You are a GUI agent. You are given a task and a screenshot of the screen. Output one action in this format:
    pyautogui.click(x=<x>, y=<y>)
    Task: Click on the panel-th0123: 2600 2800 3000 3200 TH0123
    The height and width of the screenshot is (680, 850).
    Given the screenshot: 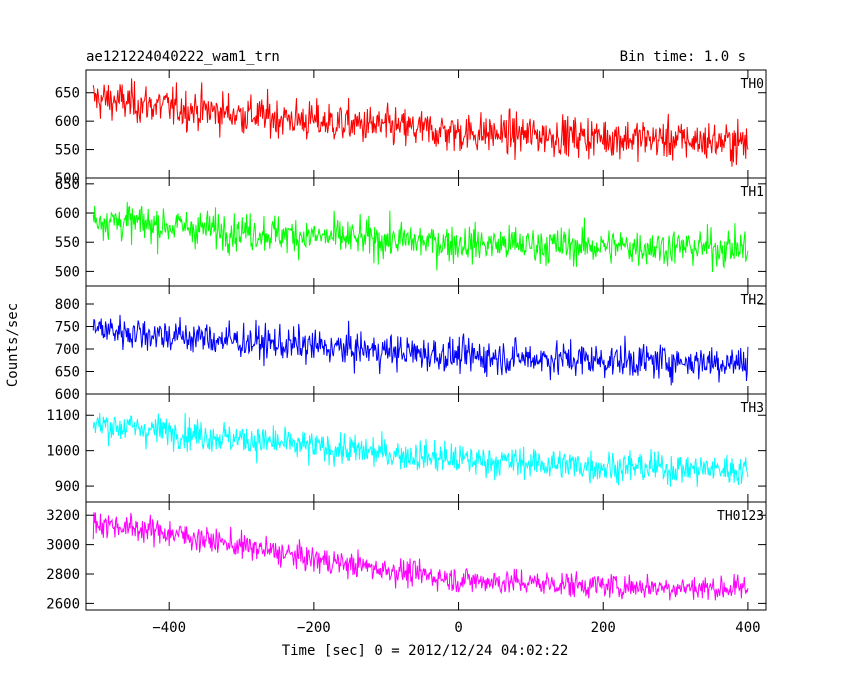 What is the action you would take?
    pyautogui.click(x=406, y=556)
    